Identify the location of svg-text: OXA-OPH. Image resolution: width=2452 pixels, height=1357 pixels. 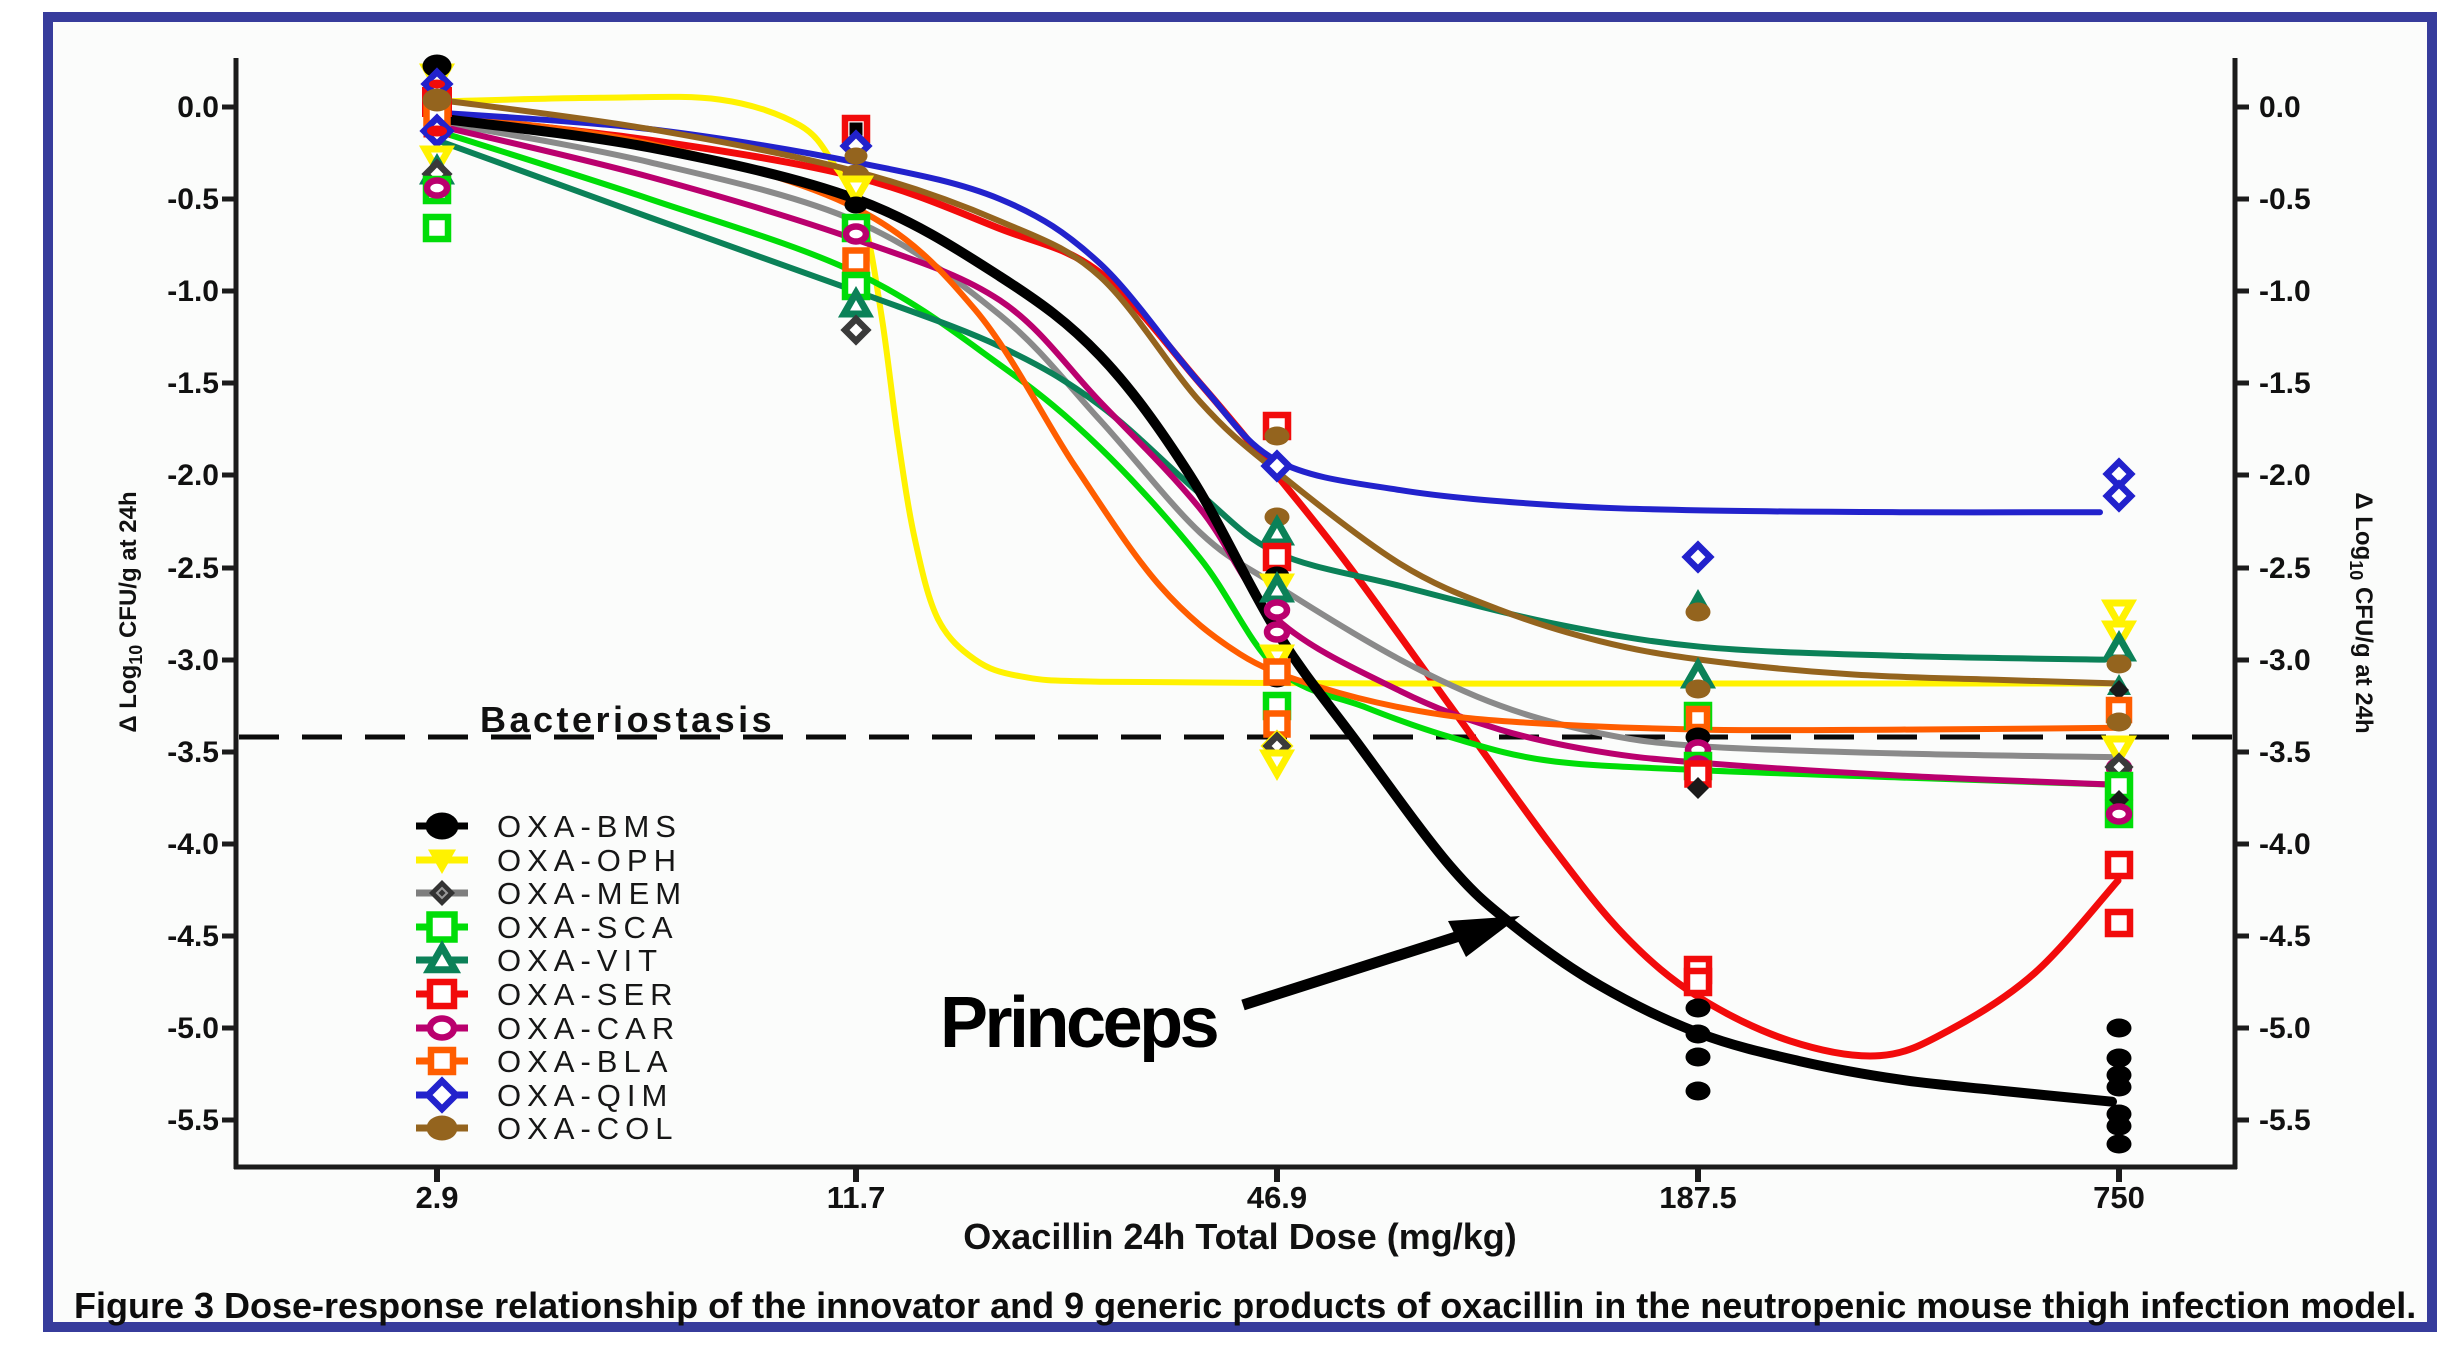
(589, 860).